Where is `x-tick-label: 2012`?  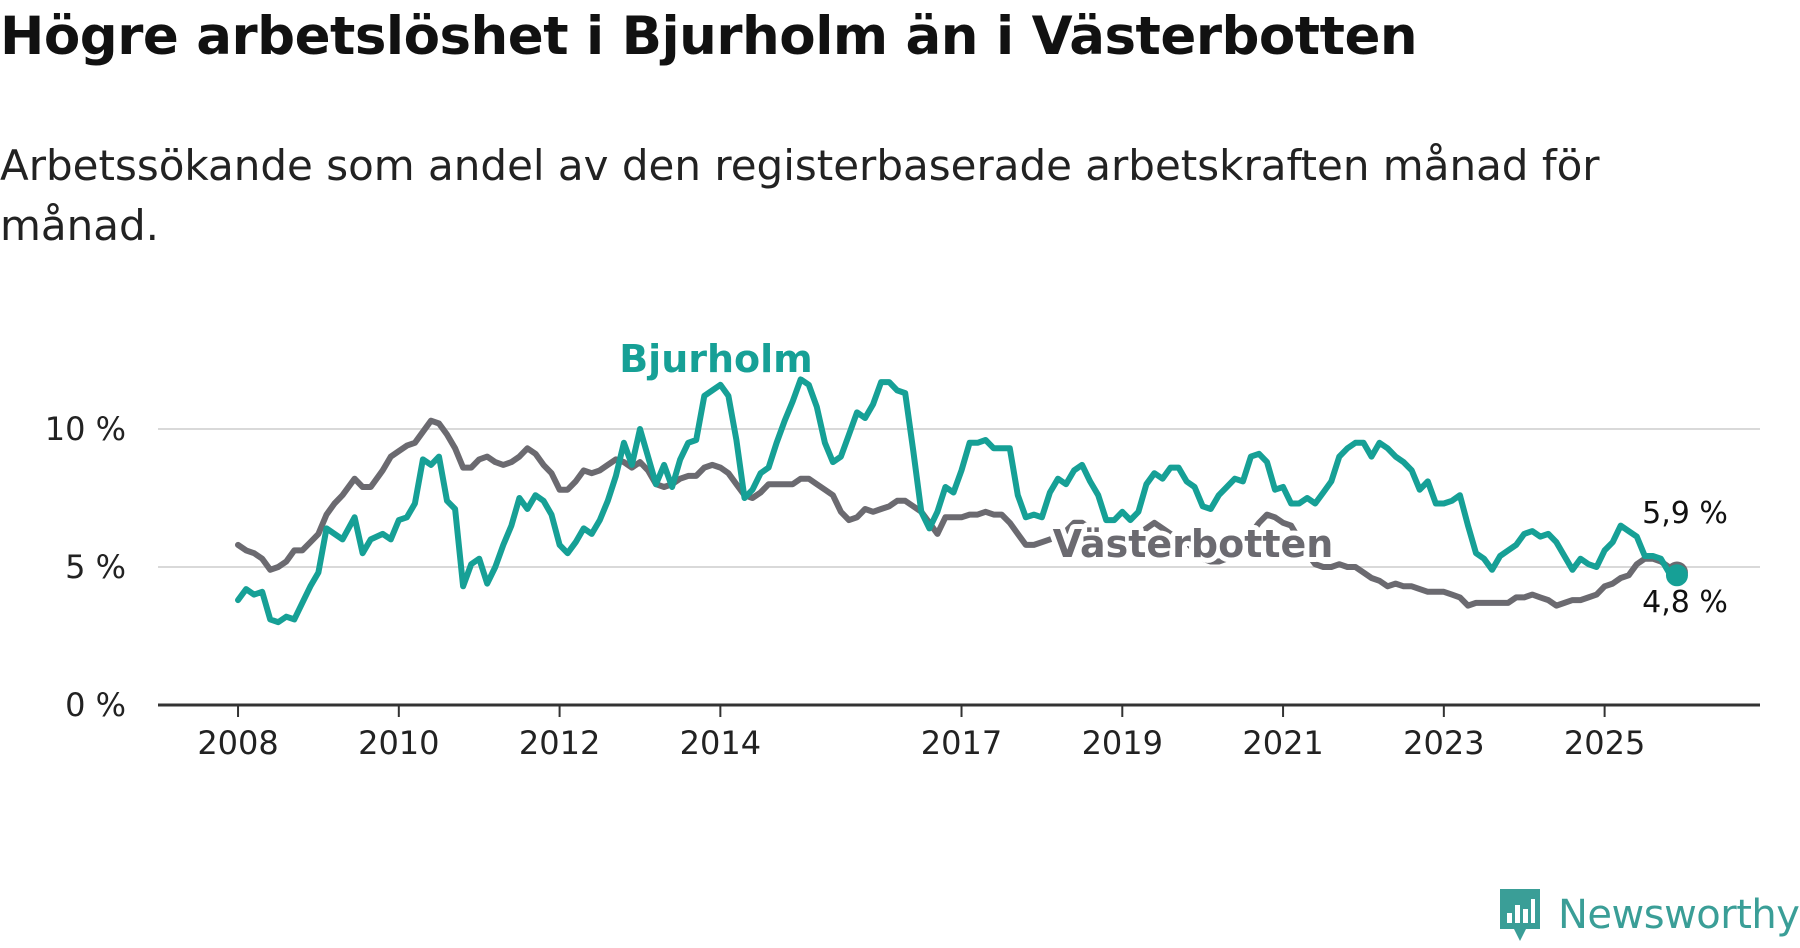 x-tick-label: 2012 is located at coordinates (559, 743).